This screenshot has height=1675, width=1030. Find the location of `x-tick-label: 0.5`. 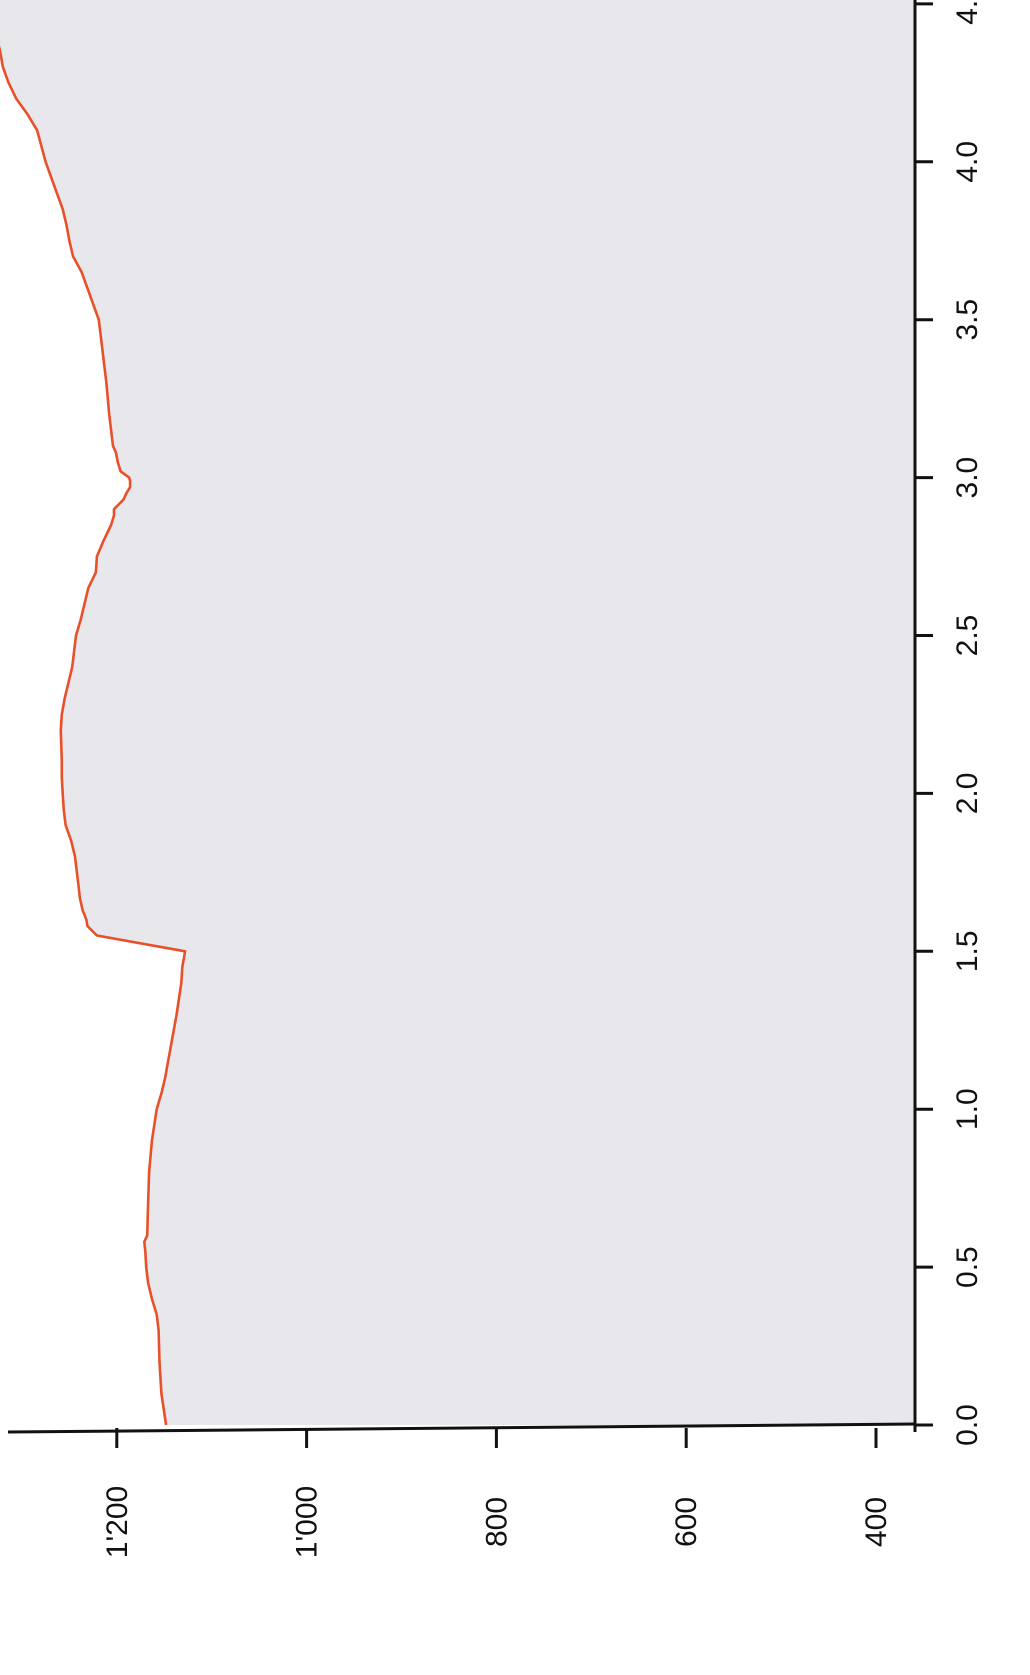

x-tick-label: 0.5 is located at coordinates (967, 1267).